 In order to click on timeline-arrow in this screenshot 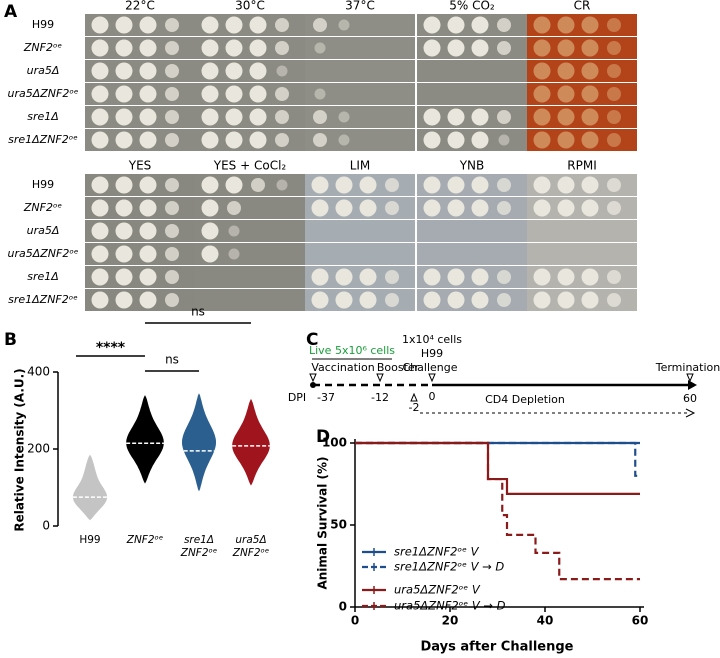, I will do `click(692, 385)`.